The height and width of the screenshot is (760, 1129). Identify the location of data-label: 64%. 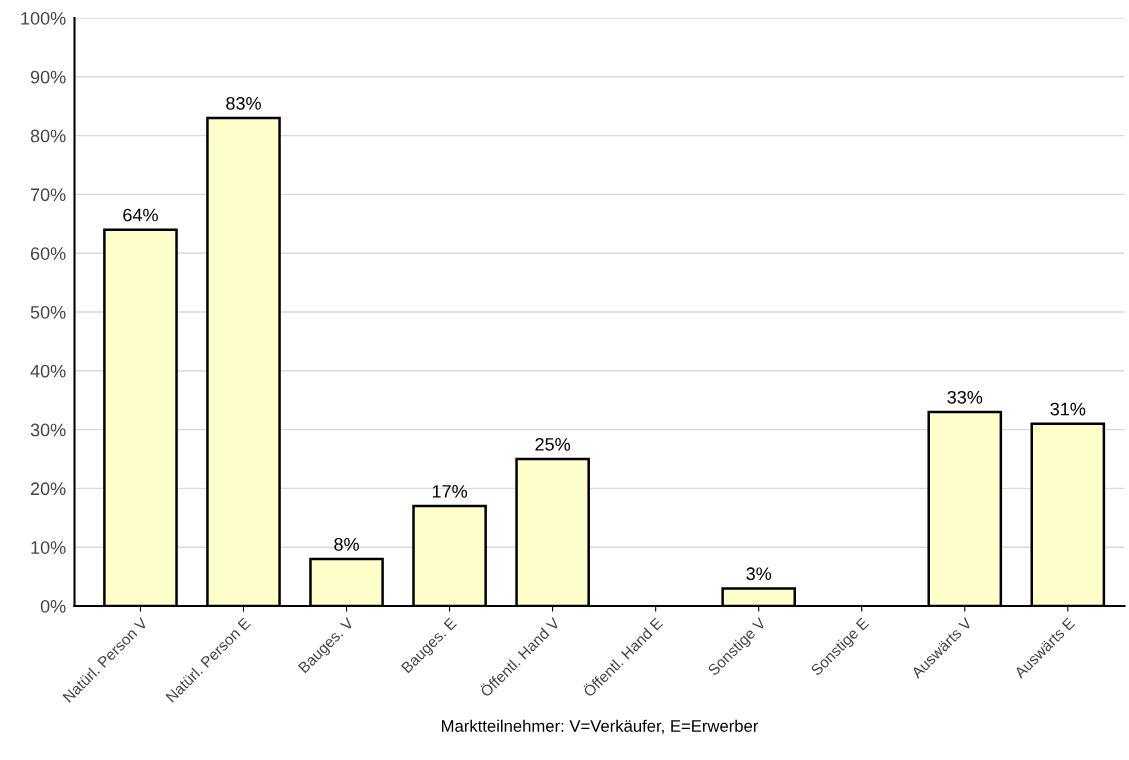
(140, 215).